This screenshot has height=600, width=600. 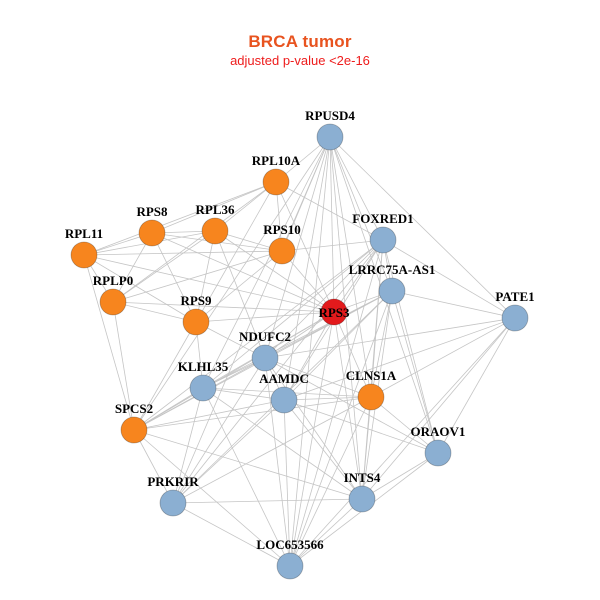 I want to click on node-AAMDC, so click(x=284, y=400).